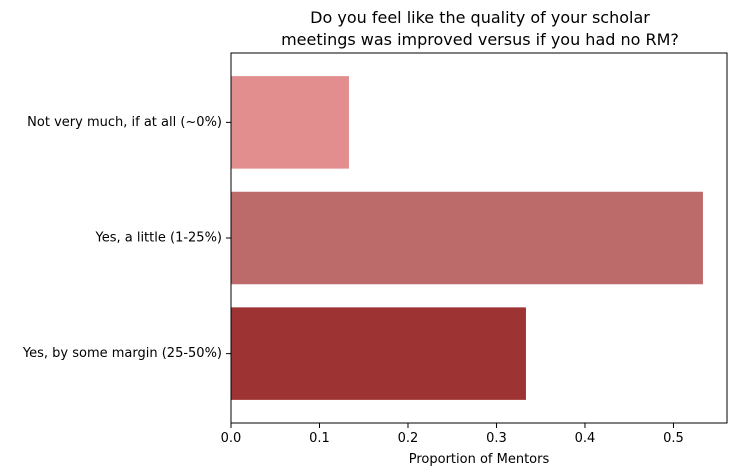  Describe the element at coordinates (231, 438) in the screenshot. I see `x-tick-label: 0.0` at that location.